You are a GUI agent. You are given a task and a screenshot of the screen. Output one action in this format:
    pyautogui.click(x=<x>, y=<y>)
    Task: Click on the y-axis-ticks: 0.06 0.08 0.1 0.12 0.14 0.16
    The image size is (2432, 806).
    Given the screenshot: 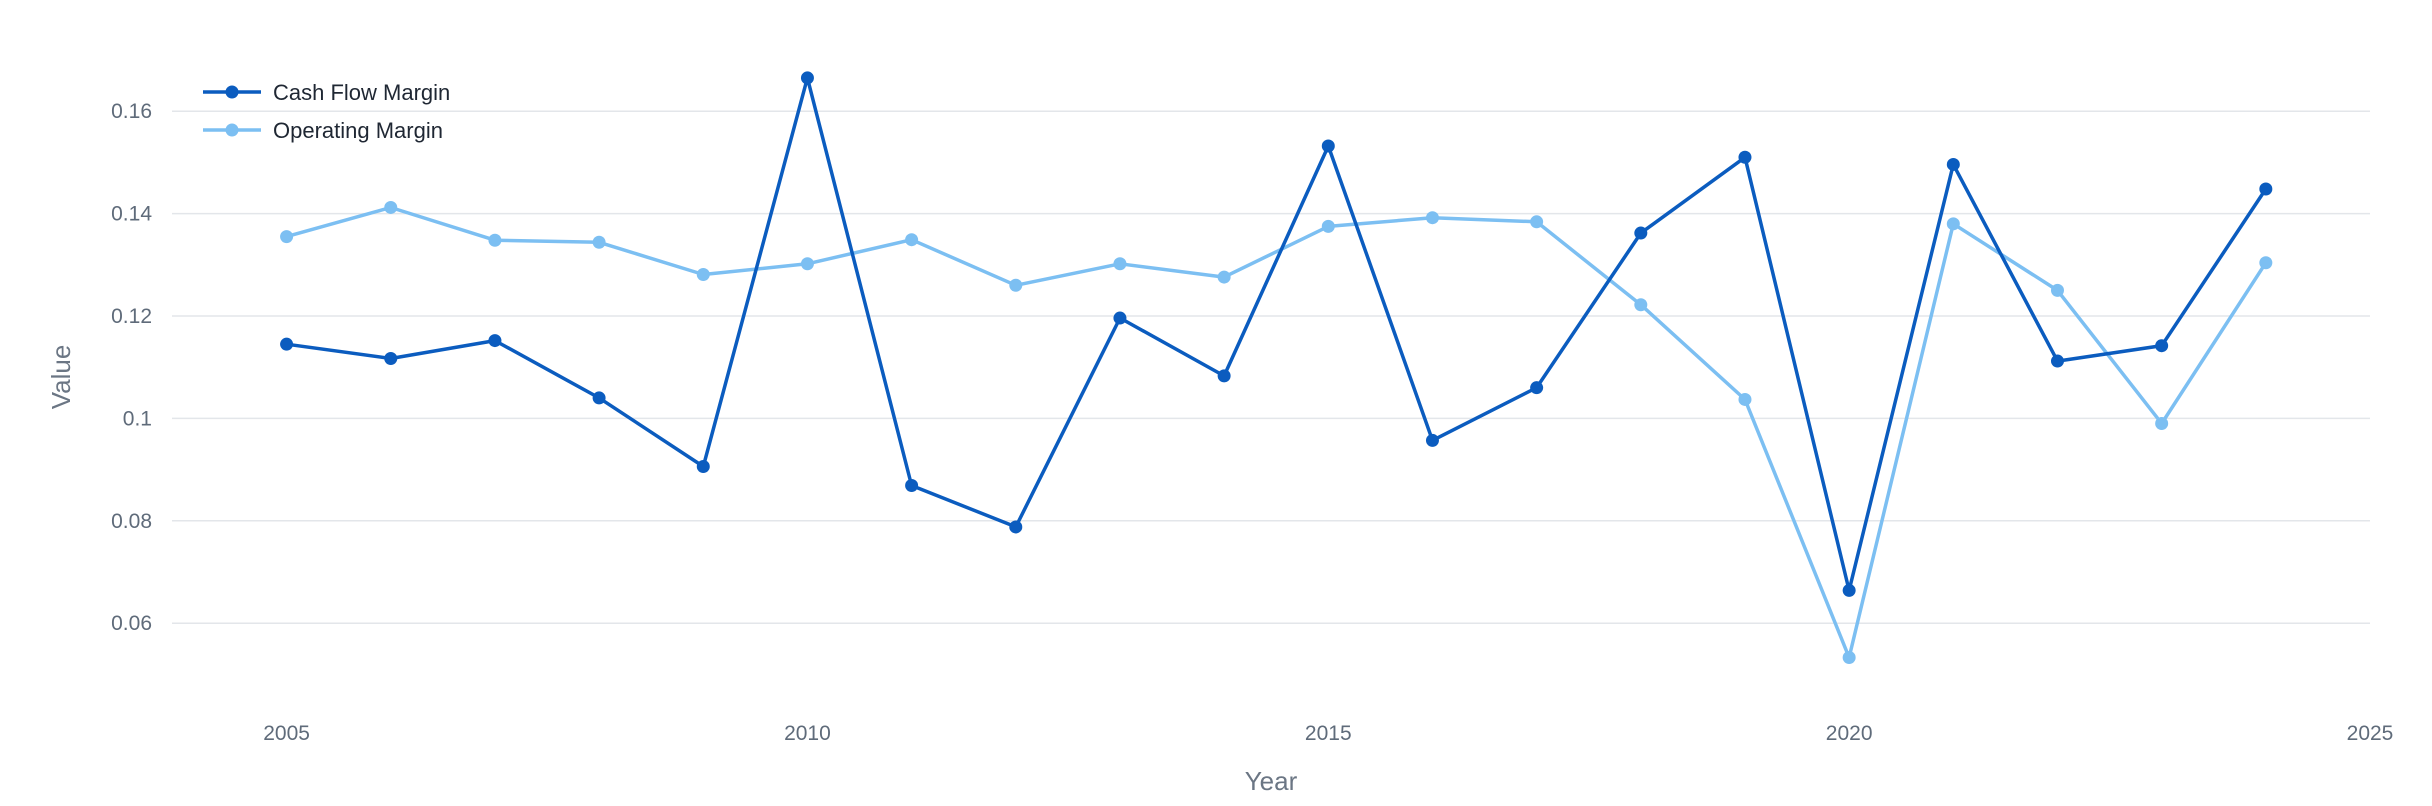 What is the action you would take?
    pyautogui.click(x=131, y=367)
    